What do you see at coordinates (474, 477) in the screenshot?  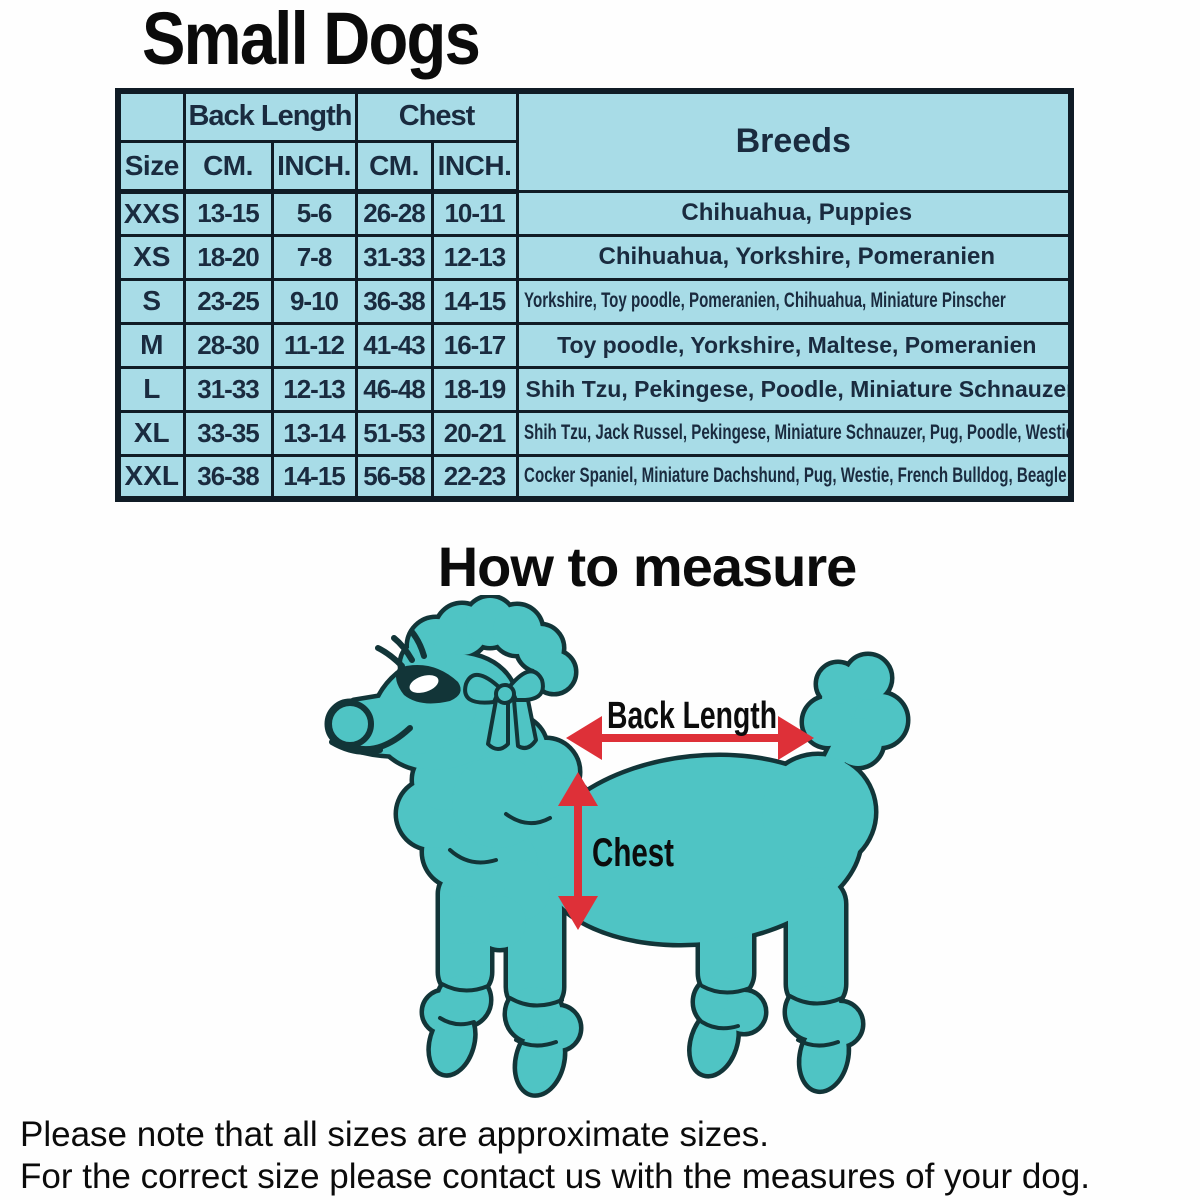 I see `chest-inch-cell: 22-23` at bounding box center [474, 477].